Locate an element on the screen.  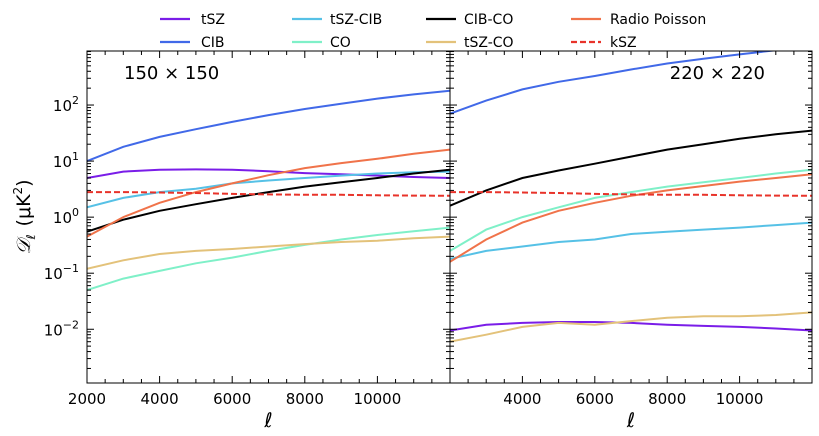
series-line-tsz is located at coordinates (631, 326).